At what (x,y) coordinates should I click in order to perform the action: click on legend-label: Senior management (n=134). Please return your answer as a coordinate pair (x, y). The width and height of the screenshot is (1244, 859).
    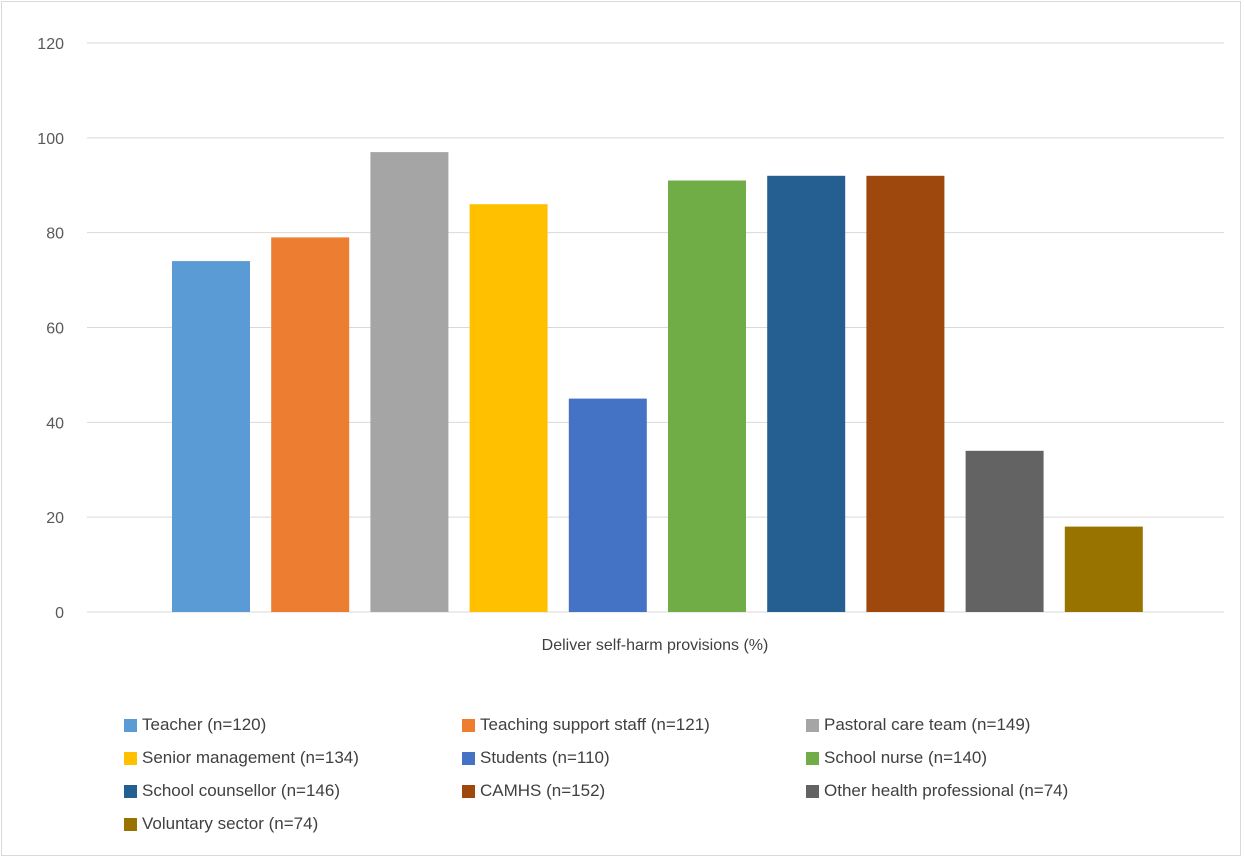
    Looking at the image, I should click on (250, 757).